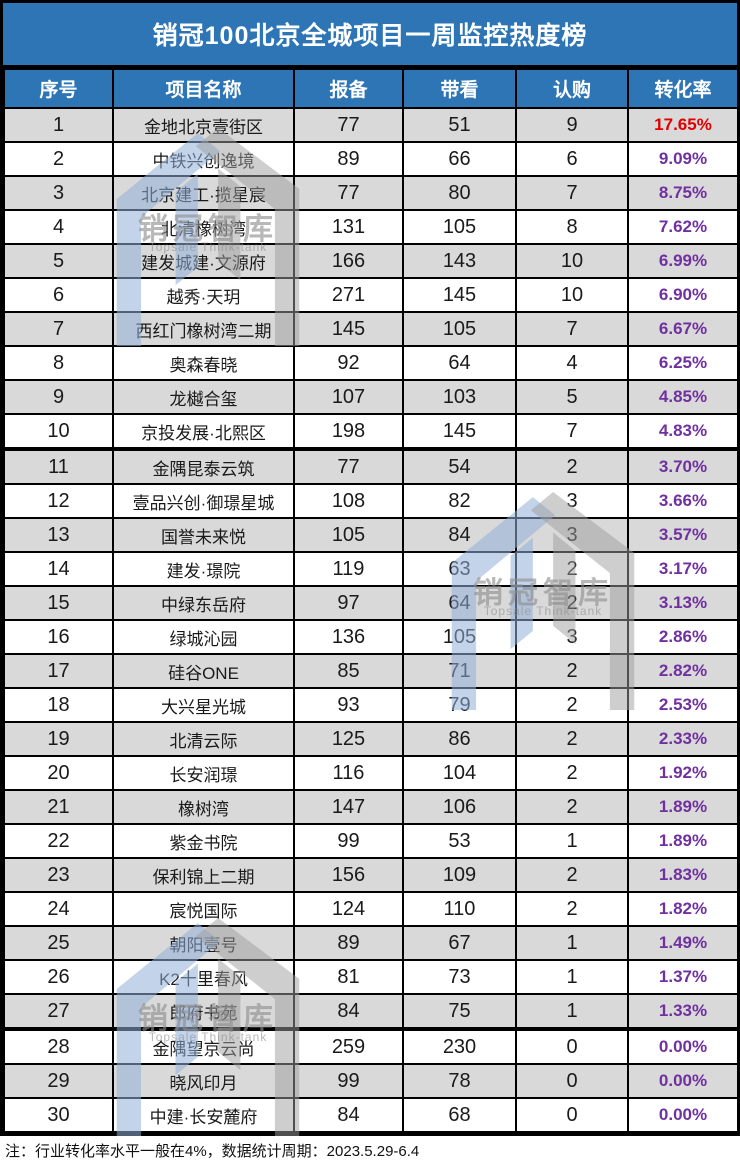 The image size is (740, 1163). Describe the element at coordinates (203, 977) in the screenshot. I see `project-name-cell: K2十里春风` at that location.